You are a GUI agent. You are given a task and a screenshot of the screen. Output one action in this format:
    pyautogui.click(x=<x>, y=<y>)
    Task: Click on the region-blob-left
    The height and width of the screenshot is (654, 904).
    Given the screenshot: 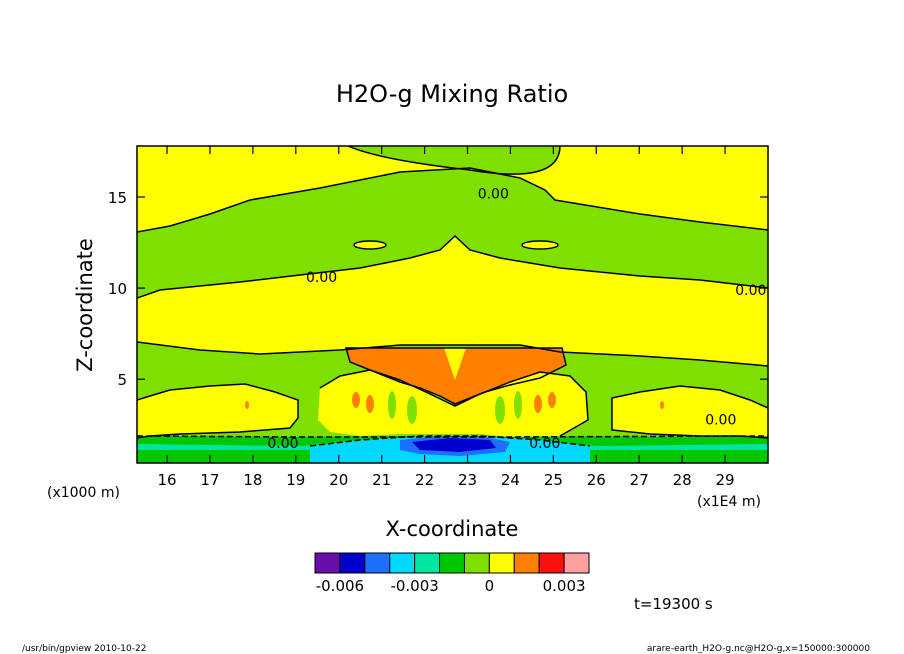 What is the action you would take?
    pyautogui.click(x=370, y=245)
    